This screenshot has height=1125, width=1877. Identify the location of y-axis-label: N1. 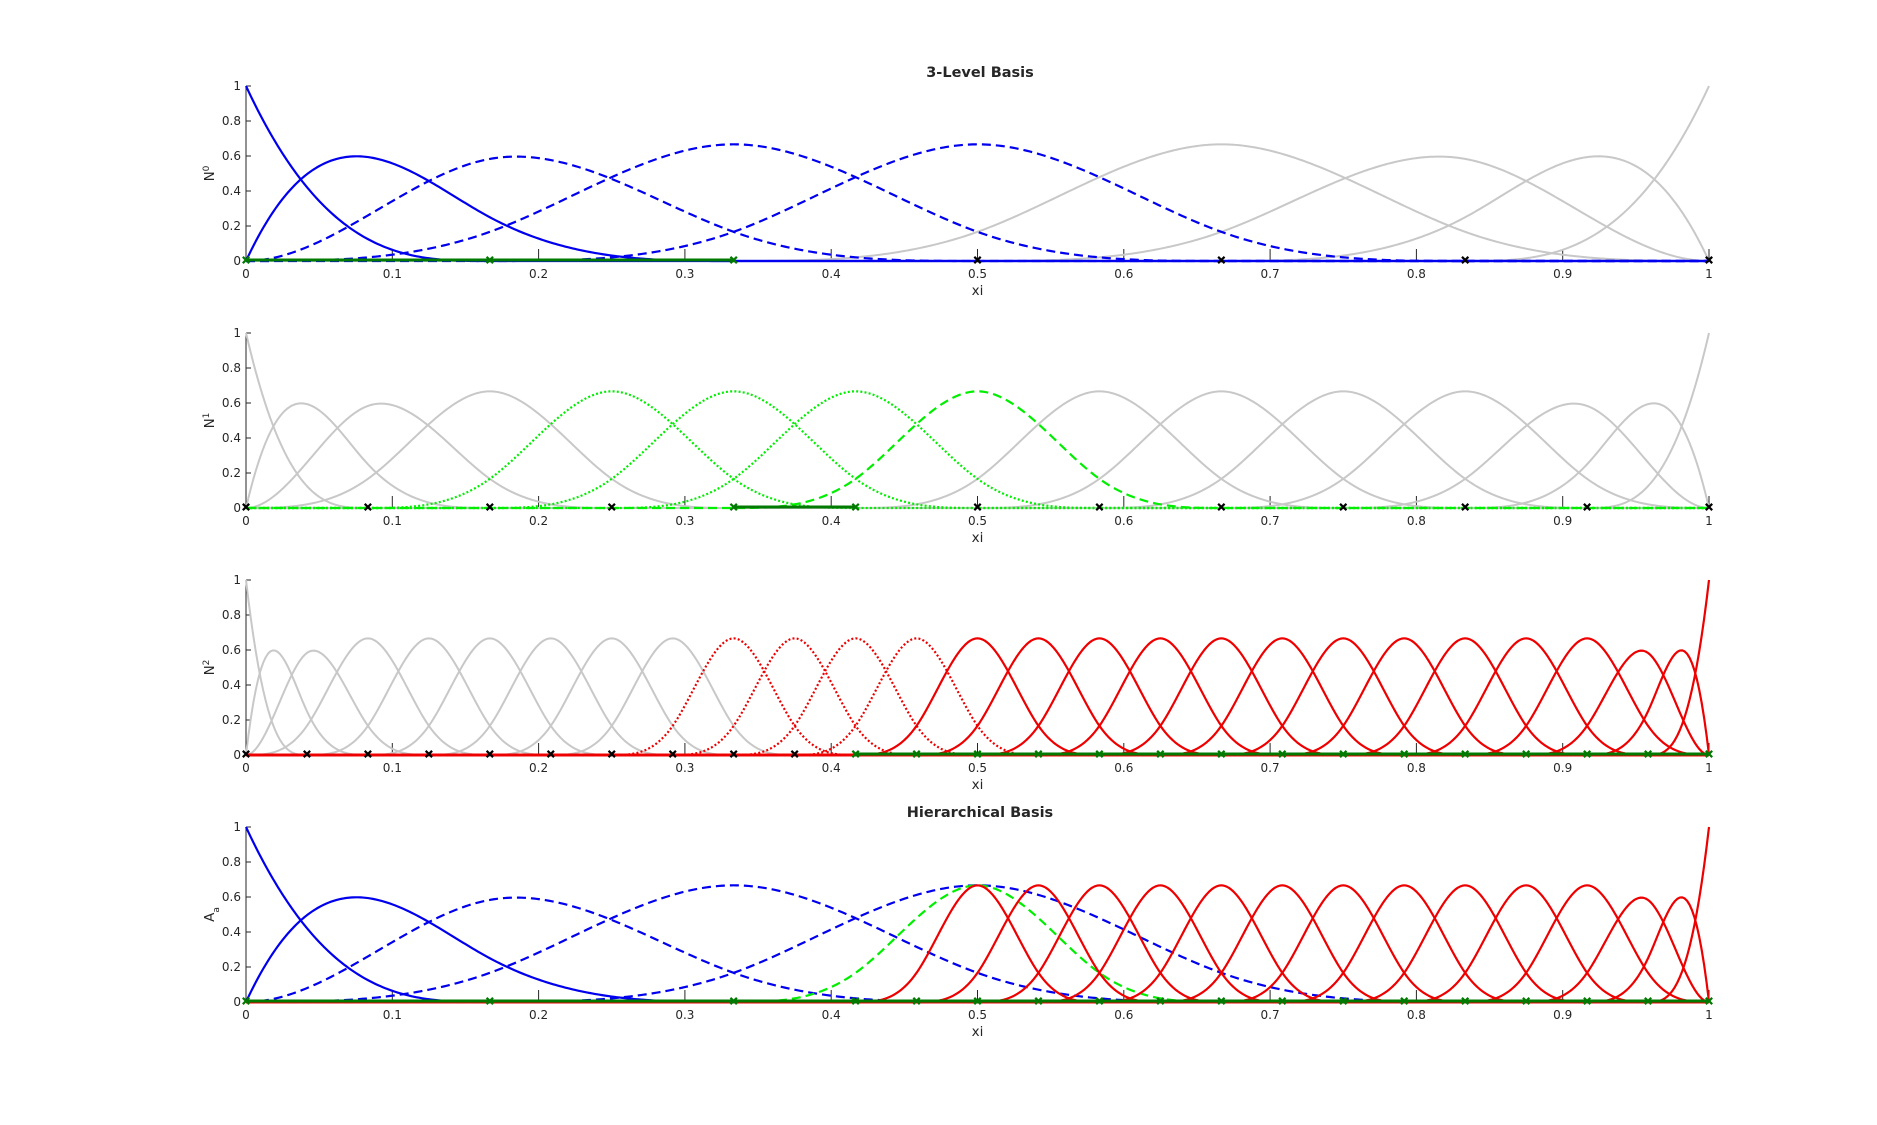
(210, 421).